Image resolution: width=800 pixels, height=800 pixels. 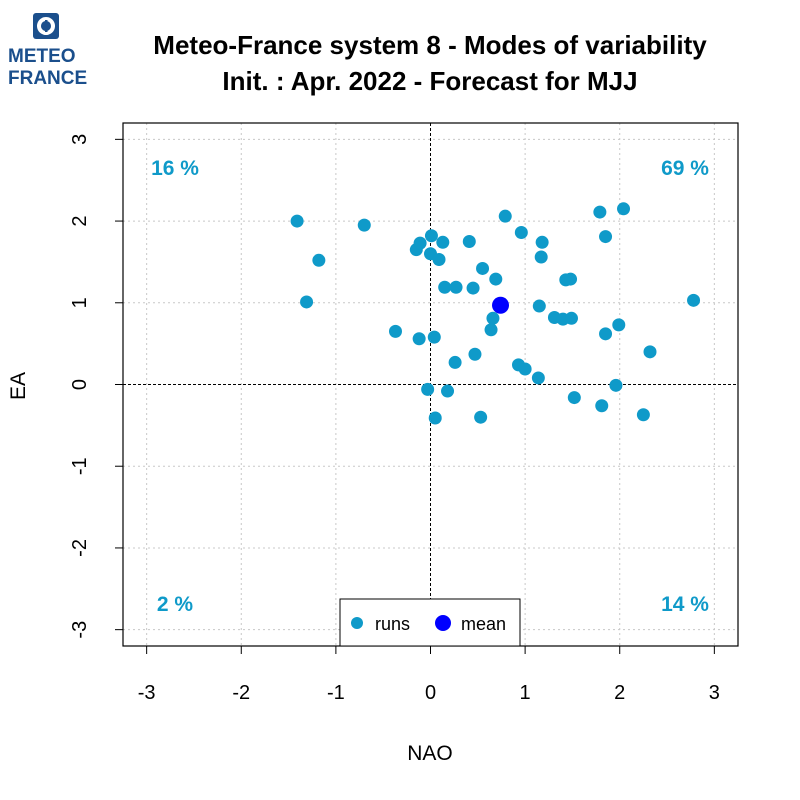 What do you see at coordinates (430, 753) in the screenshot?
I see `x-axis-label: NAO` at bounding box center [430, 753].